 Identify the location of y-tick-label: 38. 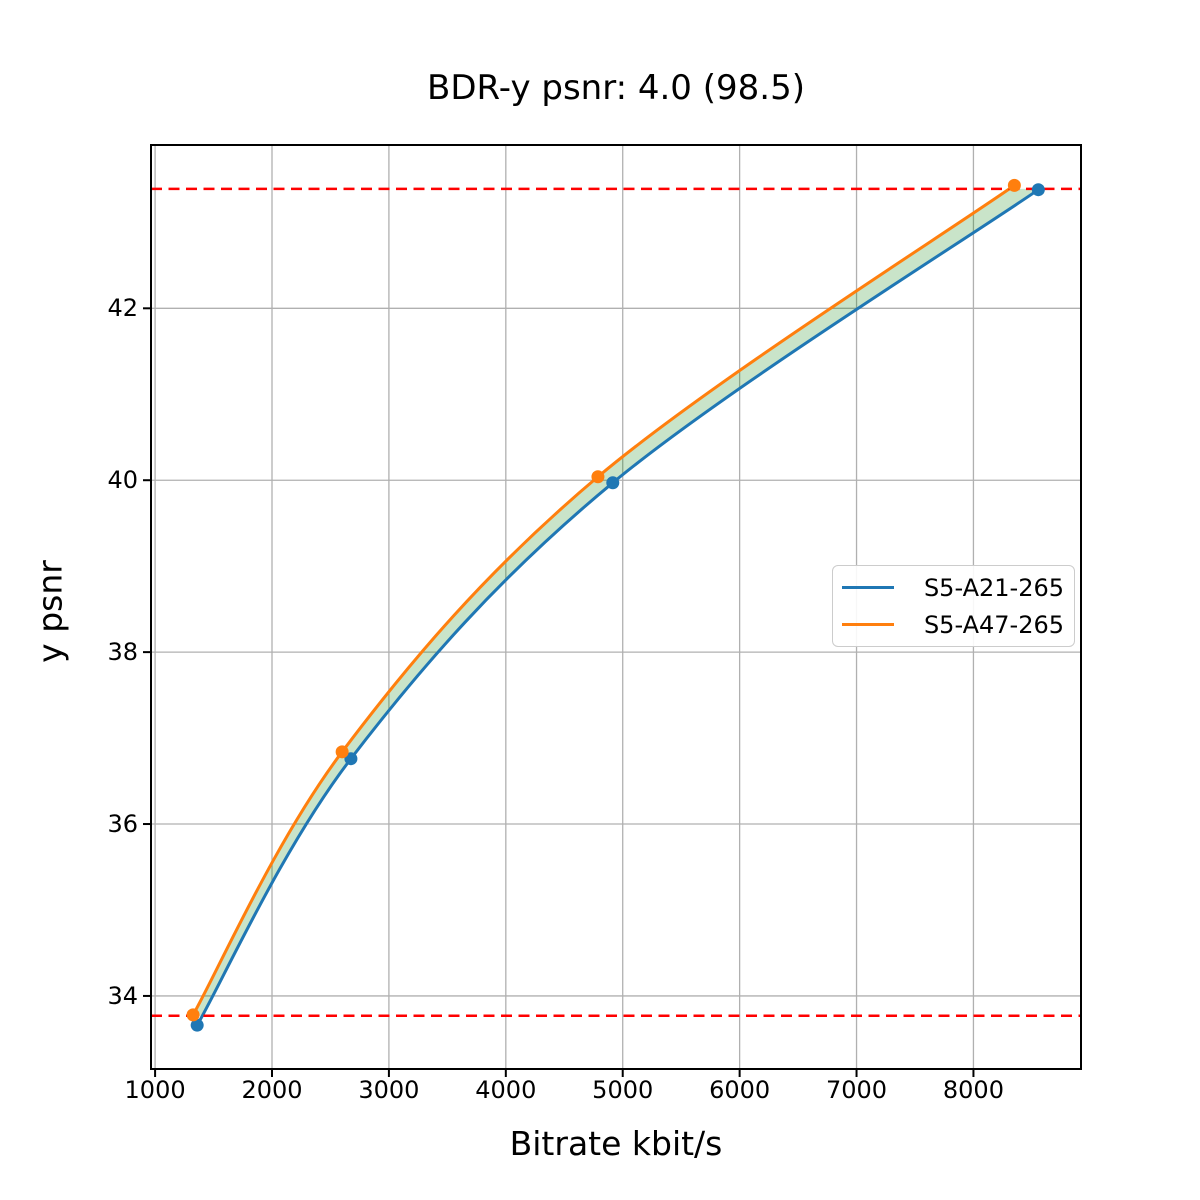
(122, 652).